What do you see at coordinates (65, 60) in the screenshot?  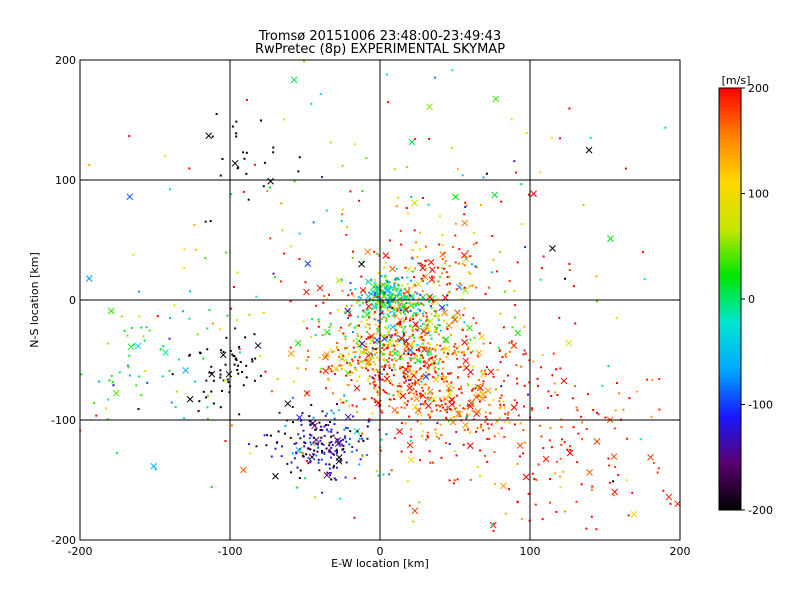 I see `y-tick-label: 200` at bounding box center [65, 60].